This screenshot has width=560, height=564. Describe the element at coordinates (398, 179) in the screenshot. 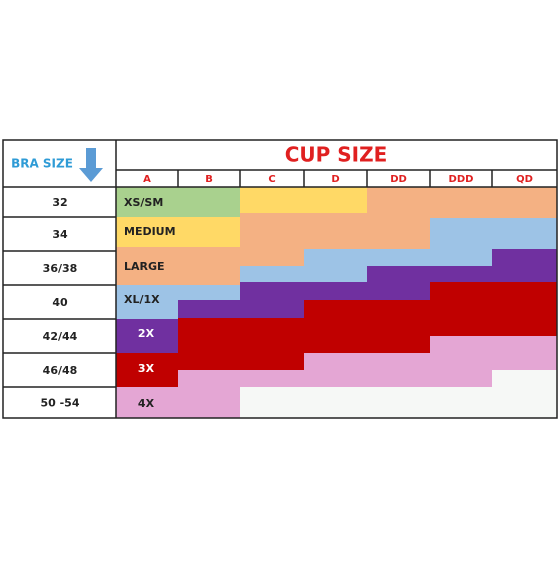

I see `cup-label: DD` at that location.